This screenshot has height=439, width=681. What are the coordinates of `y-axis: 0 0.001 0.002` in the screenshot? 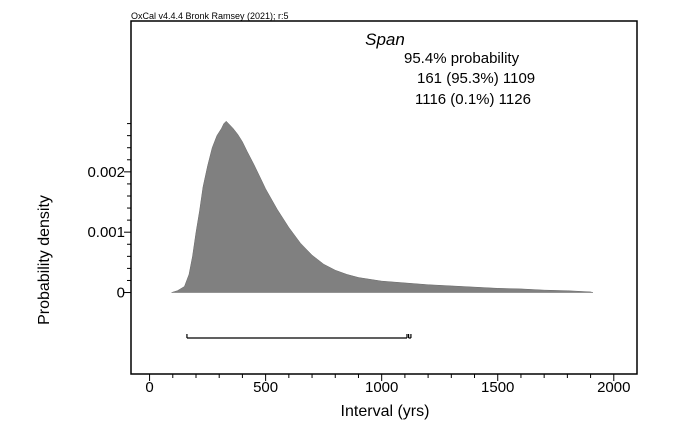 It's located at (109, 212).